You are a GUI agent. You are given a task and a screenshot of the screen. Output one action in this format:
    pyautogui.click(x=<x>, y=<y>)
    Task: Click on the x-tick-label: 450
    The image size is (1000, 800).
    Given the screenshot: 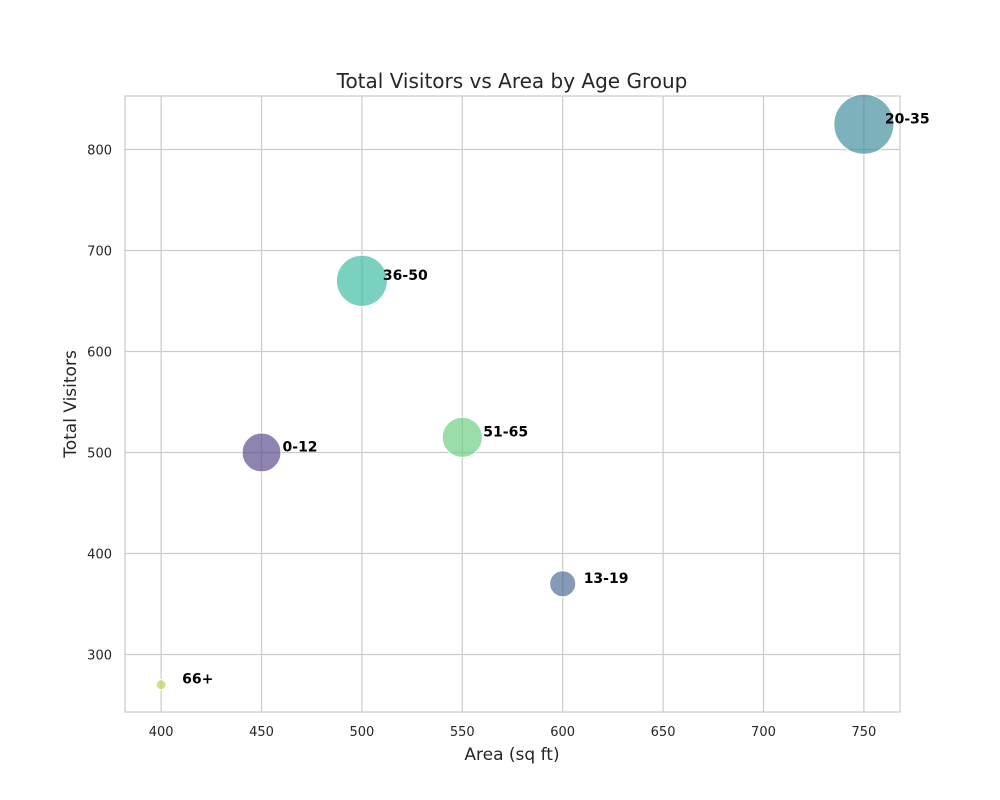 What is the action you would take?
    pyautogui.click(x=261, y=732)
    